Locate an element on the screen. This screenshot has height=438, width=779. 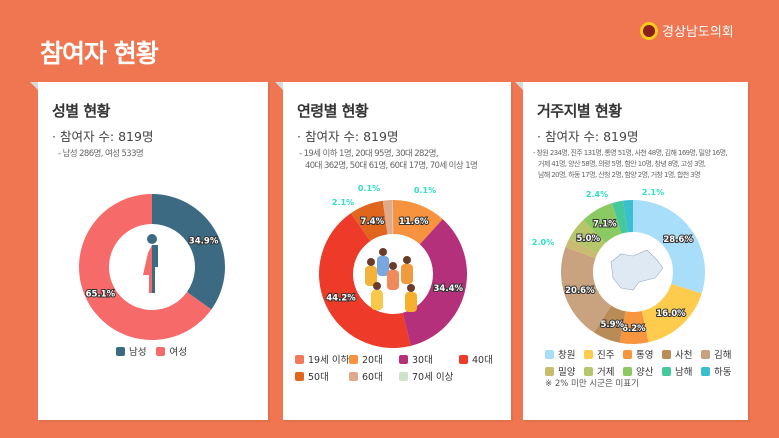
slice-20대 is located at coordinates (418, 222).